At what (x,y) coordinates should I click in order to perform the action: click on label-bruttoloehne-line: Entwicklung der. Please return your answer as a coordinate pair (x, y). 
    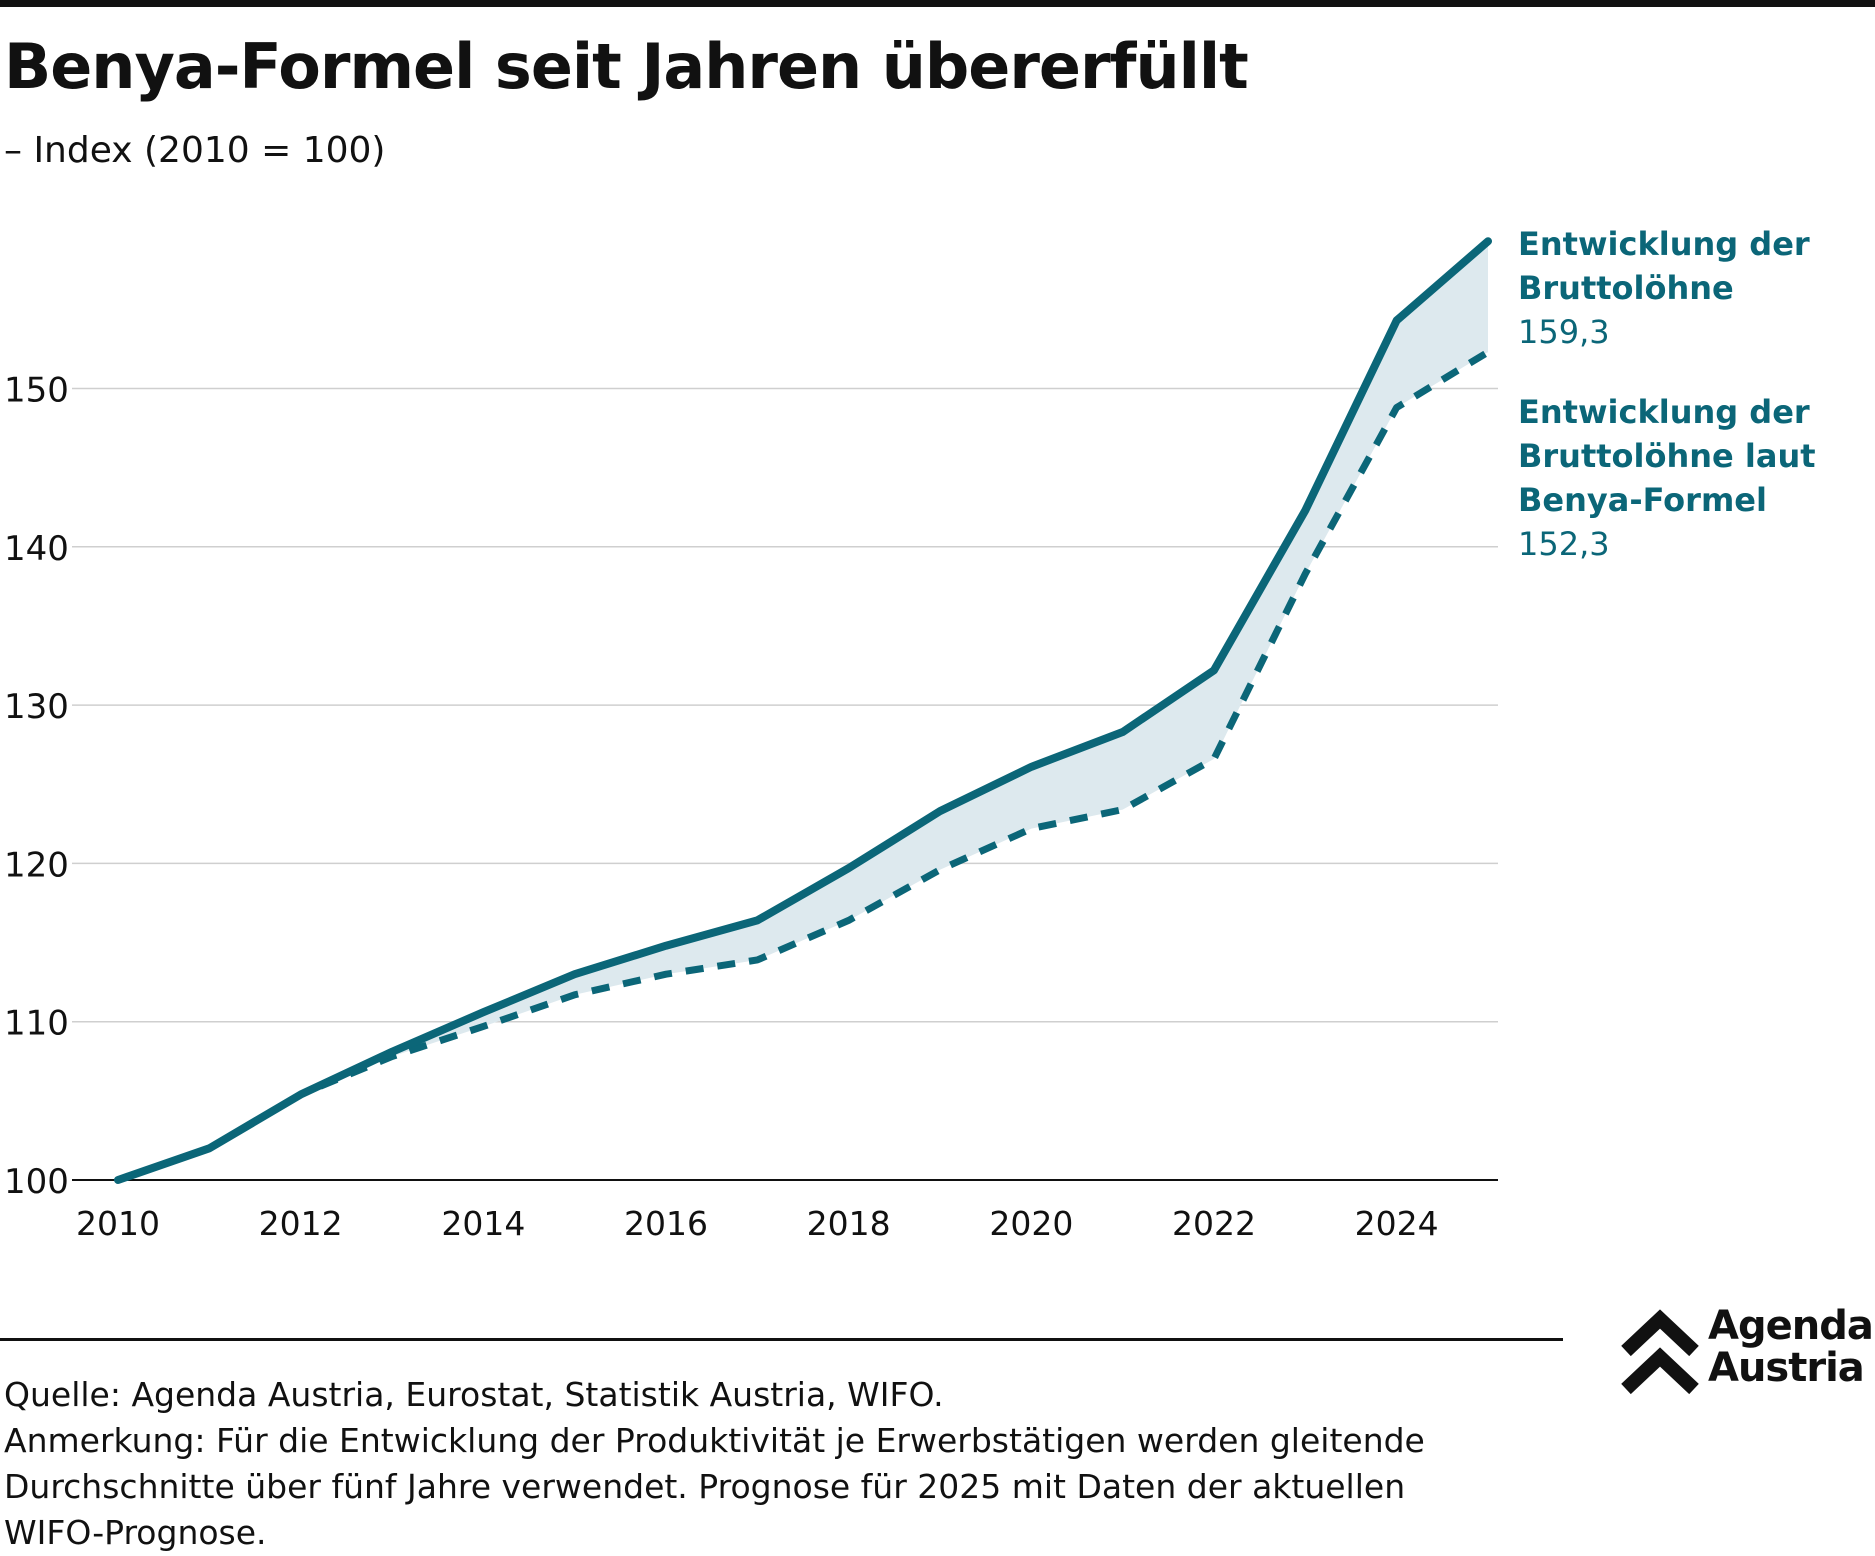
    Looking at the image, I should click on (1664, 244).